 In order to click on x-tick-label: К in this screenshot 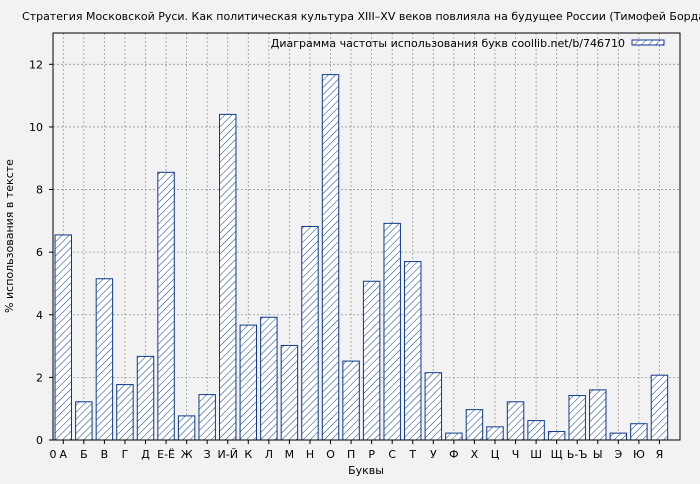, I will do `click(248, 454)`.